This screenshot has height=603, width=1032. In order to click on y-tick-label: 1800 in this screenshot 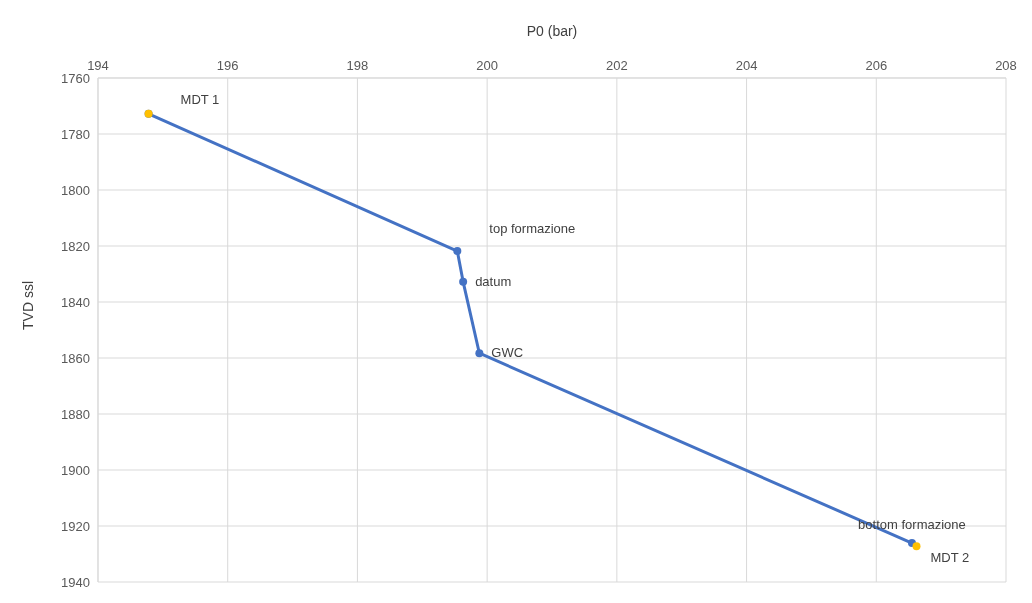, I will do `click(75, 190)`.